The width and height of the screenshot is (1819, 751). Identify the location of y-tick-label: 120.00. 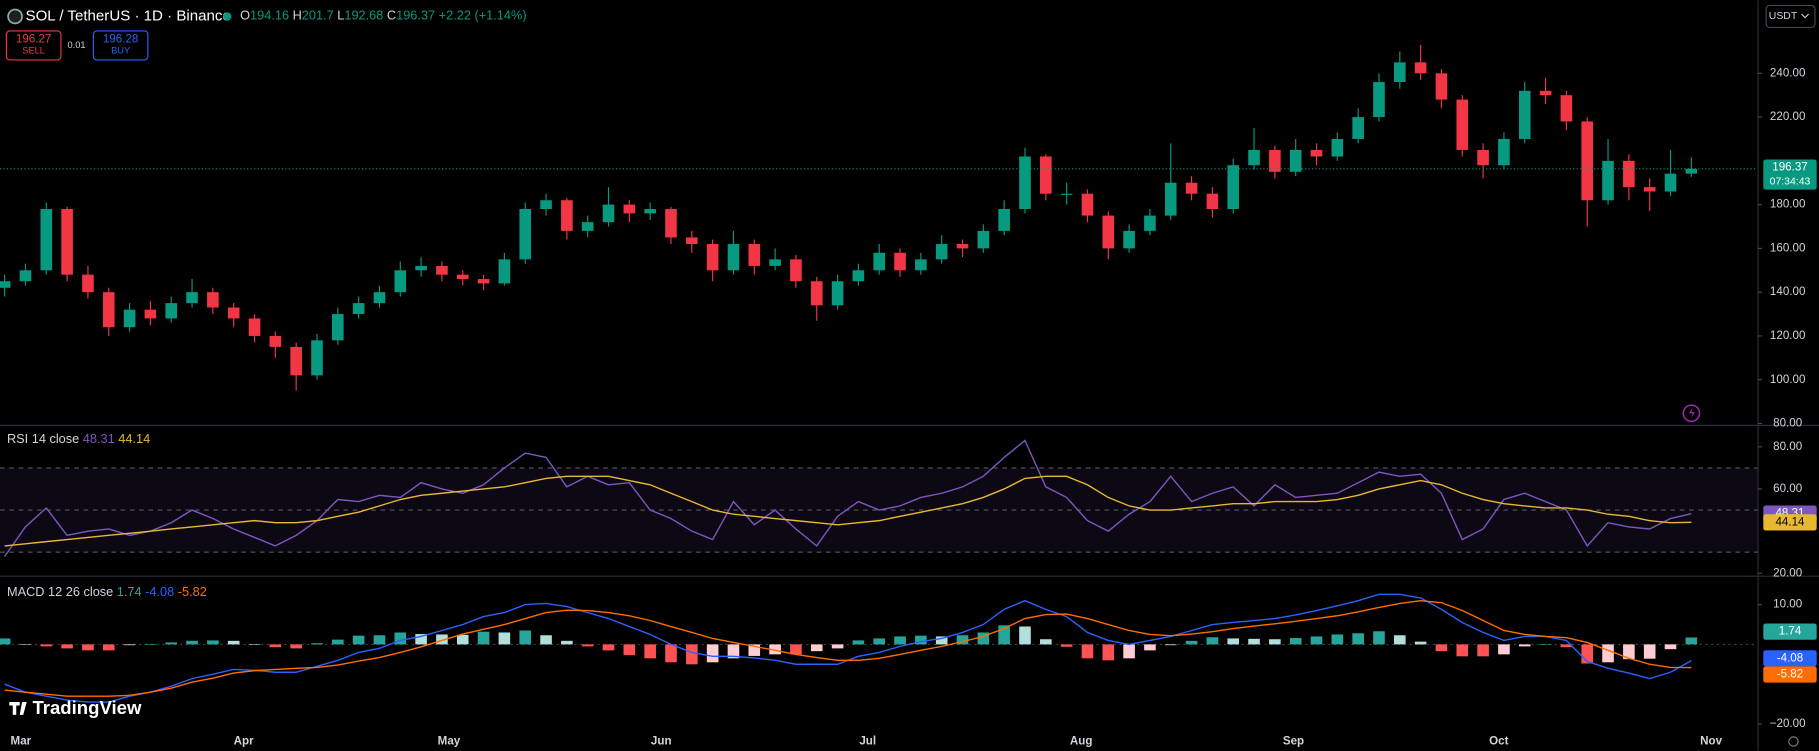
(1787, 335).